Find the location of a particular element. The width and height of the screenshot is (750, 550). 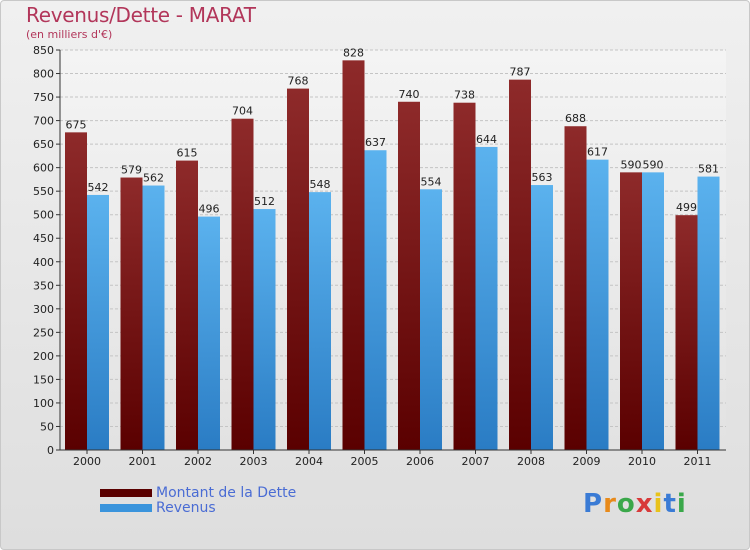

bar-debt-label: 579 is located at coordinates (131, 170).